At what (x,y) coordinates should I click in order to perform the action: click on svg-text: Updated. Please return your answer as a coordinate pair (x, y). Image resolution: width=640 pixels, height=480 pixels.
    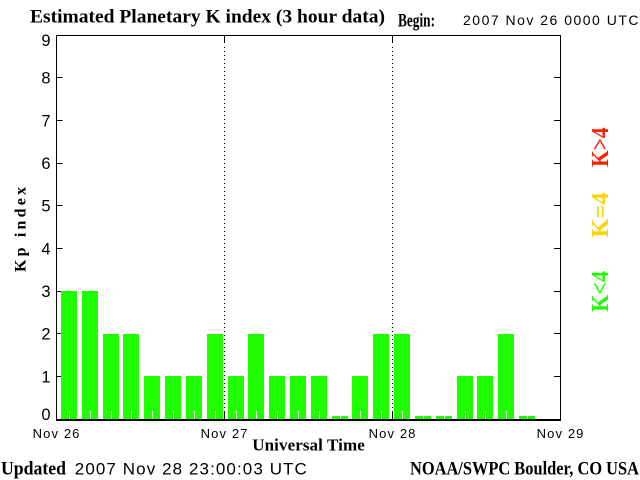
    Looking at the image, I should click on (33, 469).